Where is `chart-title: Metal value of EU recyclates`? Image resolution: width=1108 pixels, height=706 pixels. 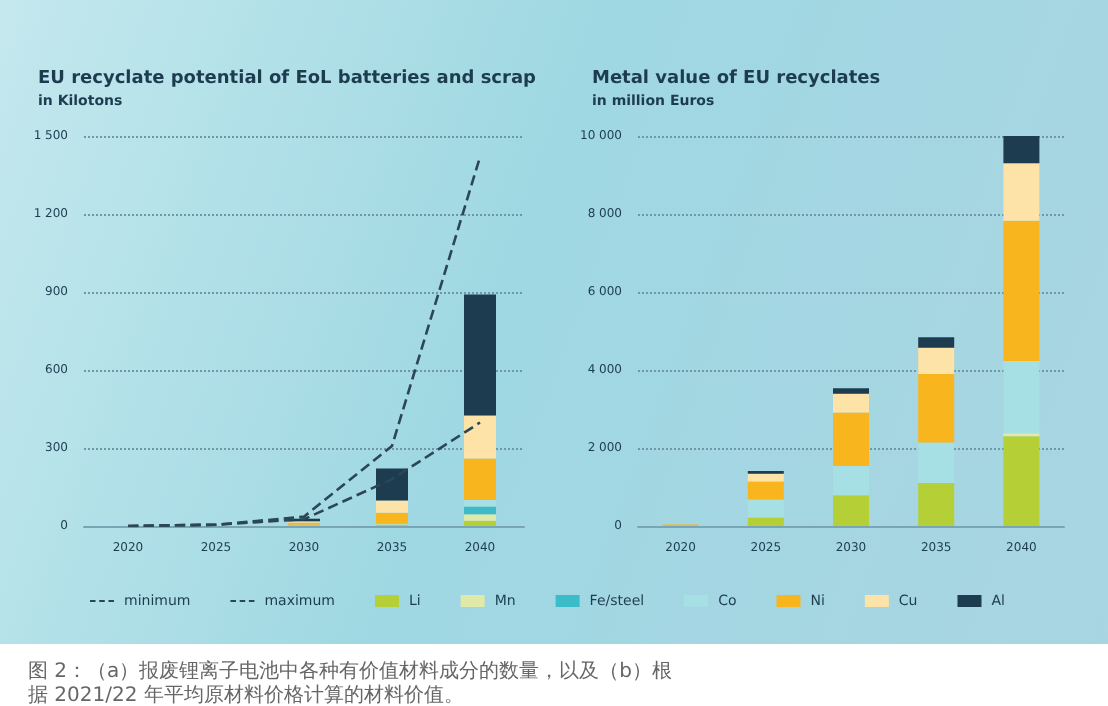 chart-title: Metal value of EU recyclates is located at coordinates (736, 79).